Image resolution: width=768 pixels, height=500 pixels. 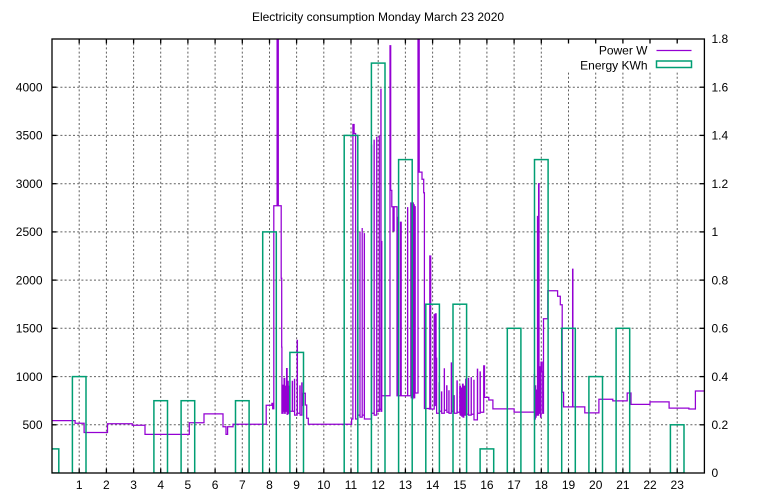 I want to click on svg-text: 0.4, so click(x=720, y=377).